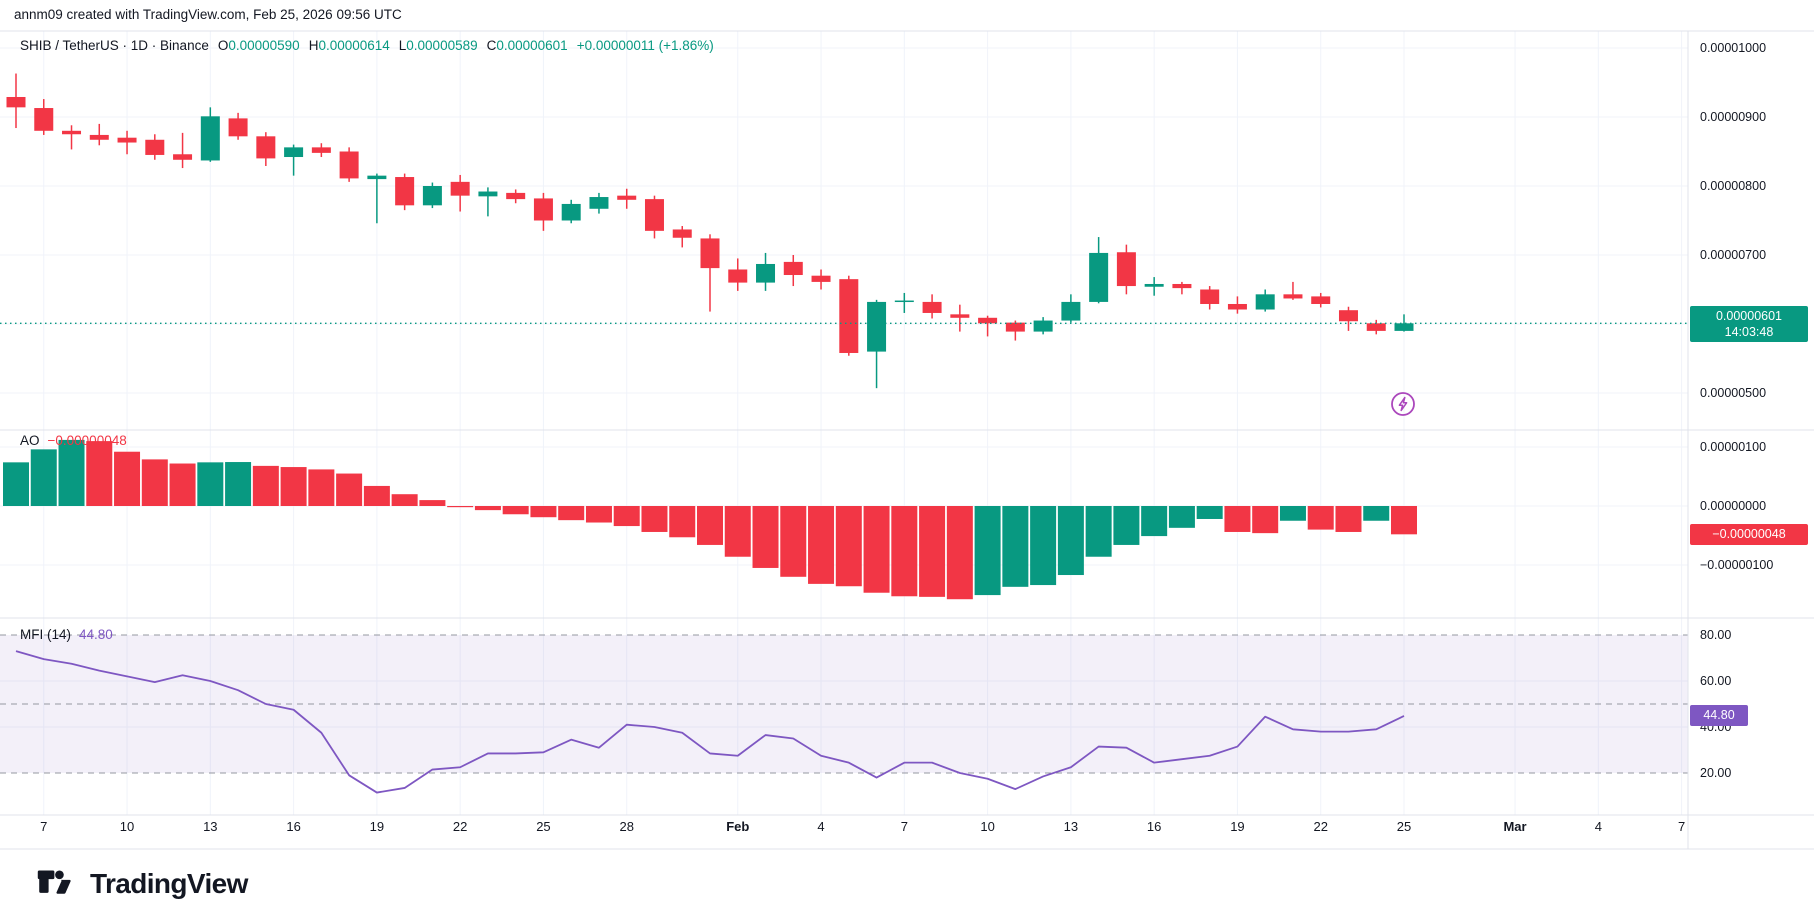  Describe the element at coordinates (710, 722) in the screenshot. I see `mfi-line` at that location.